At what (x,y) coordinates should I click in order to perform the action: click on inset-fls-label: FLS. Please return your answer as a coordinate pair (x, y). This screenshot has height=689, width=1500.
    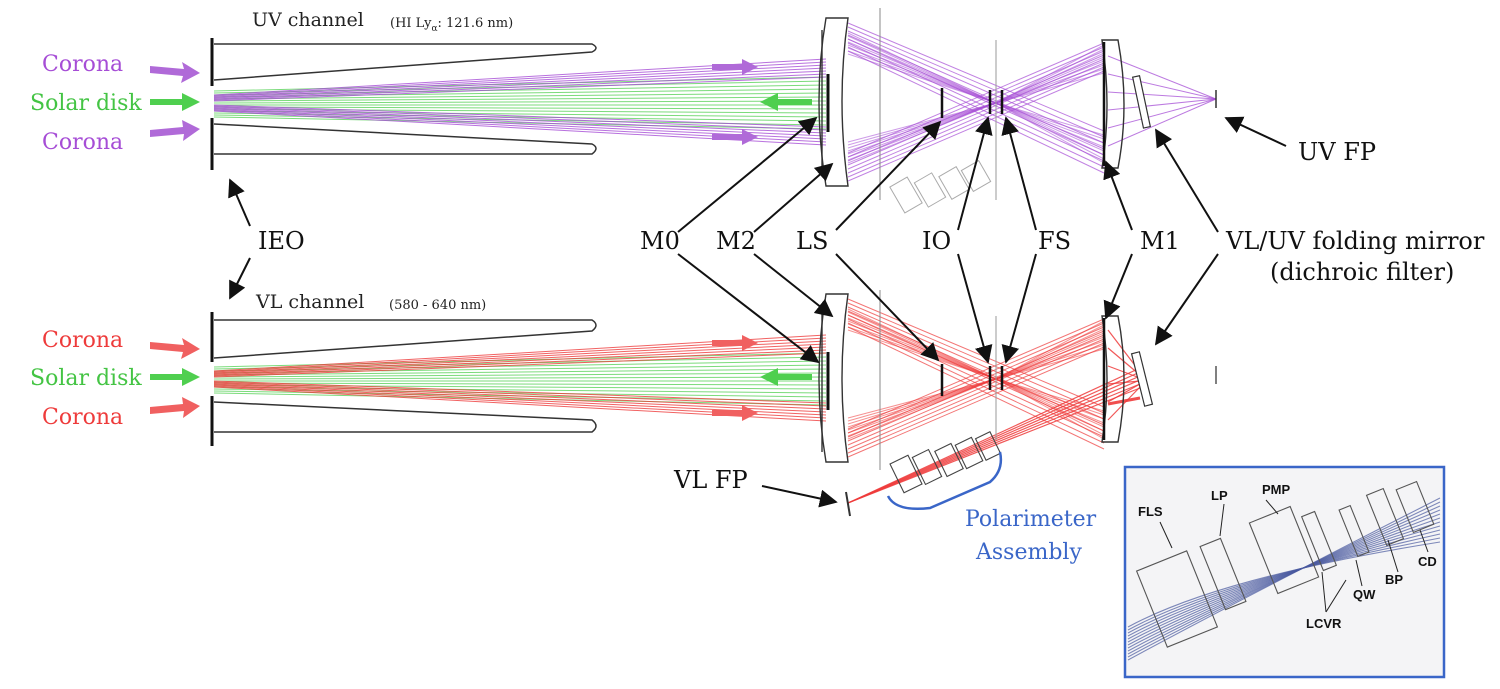
    Looking at the image, I should click on (1150, 511).